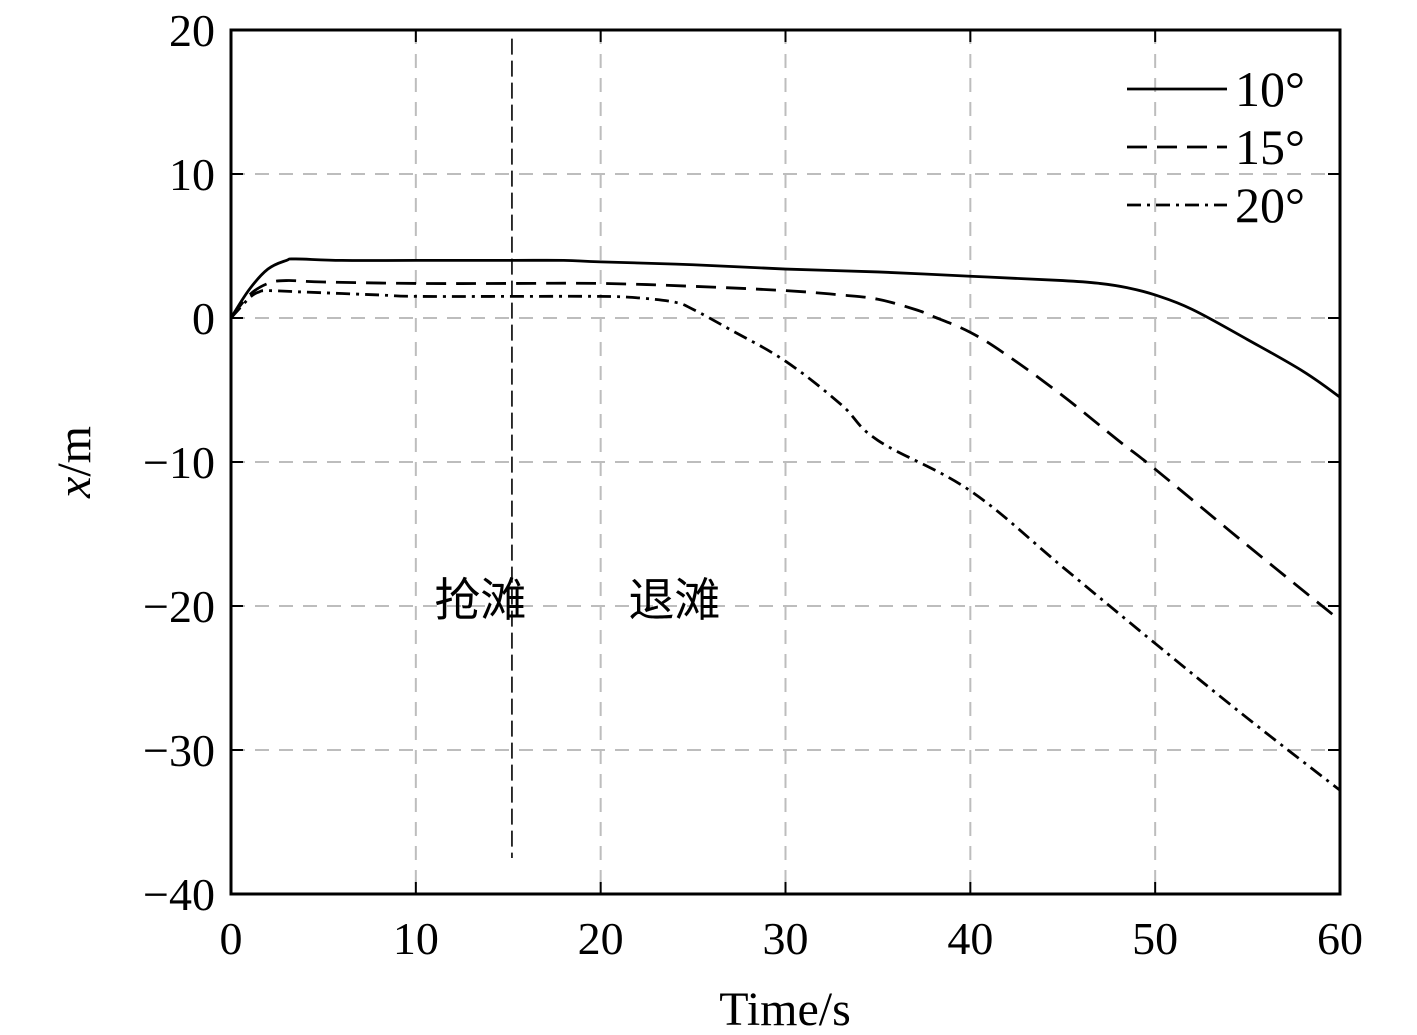  Describe the element at coordinates (179, 750) in the screenshot. I see `y-tick-label: −30` at that location.